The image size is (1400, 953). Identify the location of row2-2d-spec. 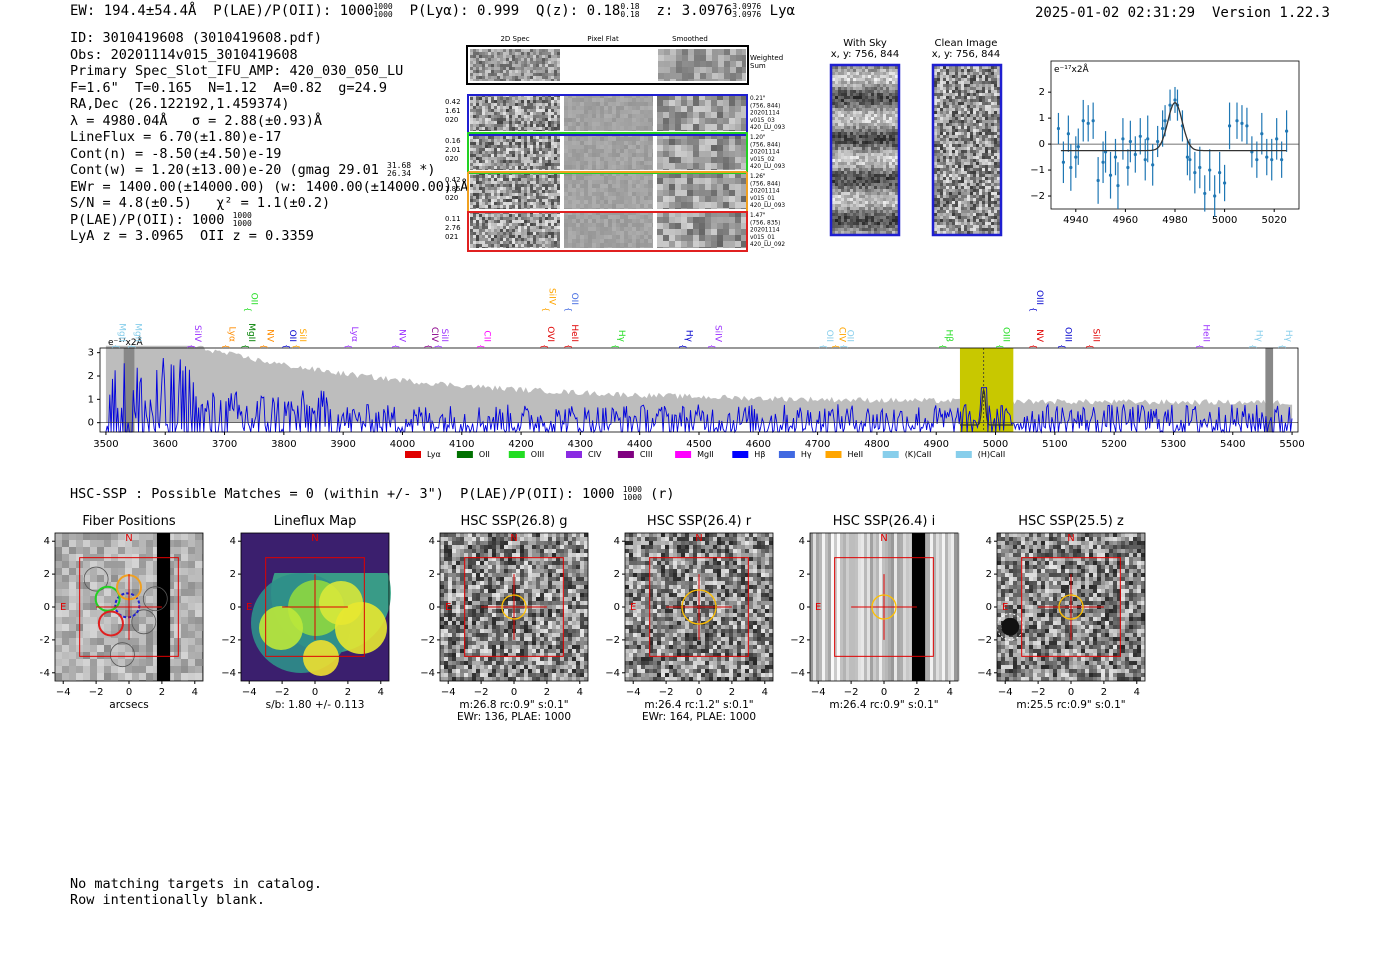
(515, 190).